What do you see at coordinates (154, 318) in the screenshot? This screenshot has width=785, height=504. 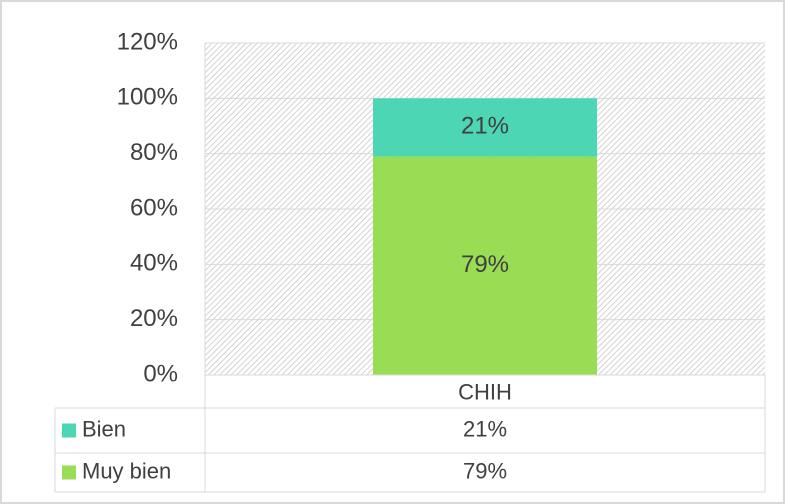 I see `y-tick-label: 20%` at bounding box center [154, 318].